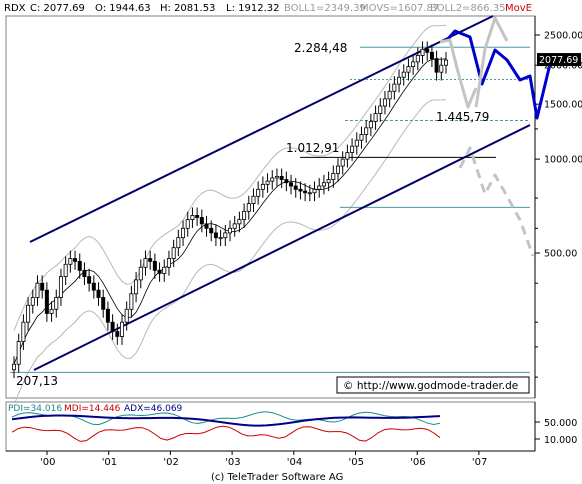 This screenshot has height=484, width=582. I want to click on annotation-label: 207,13, so click(37, 381).